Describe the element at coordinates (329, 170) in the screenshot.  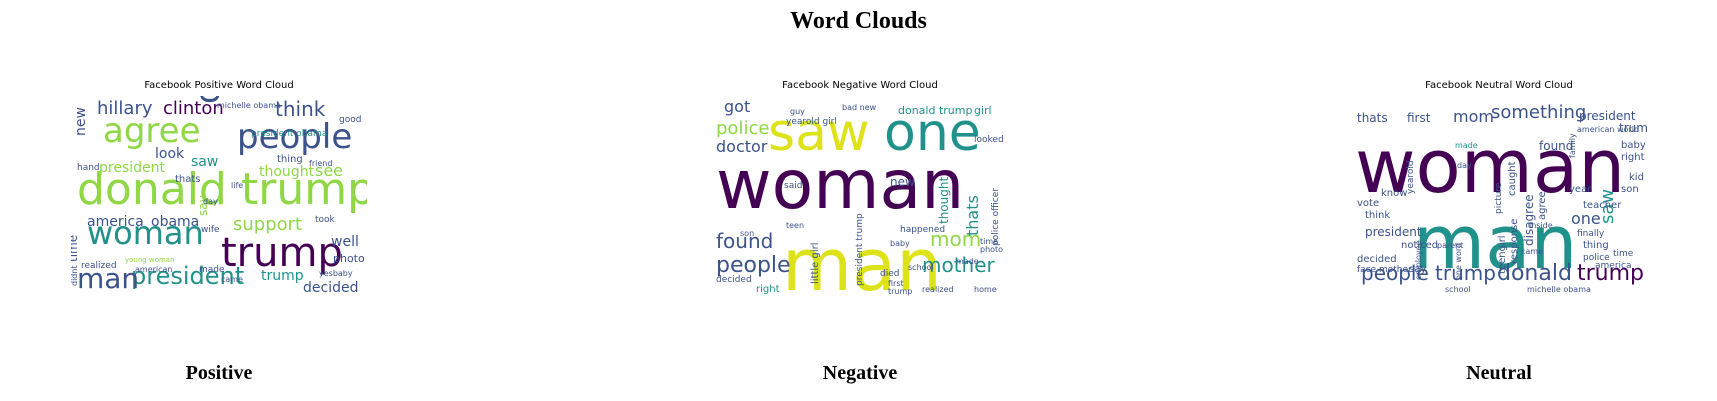
I see `cloud-word: see` at that location.